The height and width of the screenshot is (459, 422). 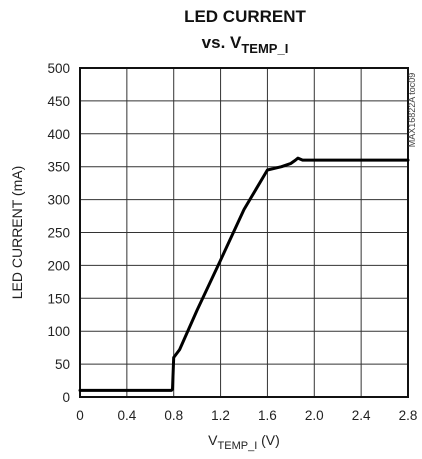 What do you see at coordinates (173, 415) in the screenshot?
I see `x-tick-label: 0.8` at bounding box center [173, 415].